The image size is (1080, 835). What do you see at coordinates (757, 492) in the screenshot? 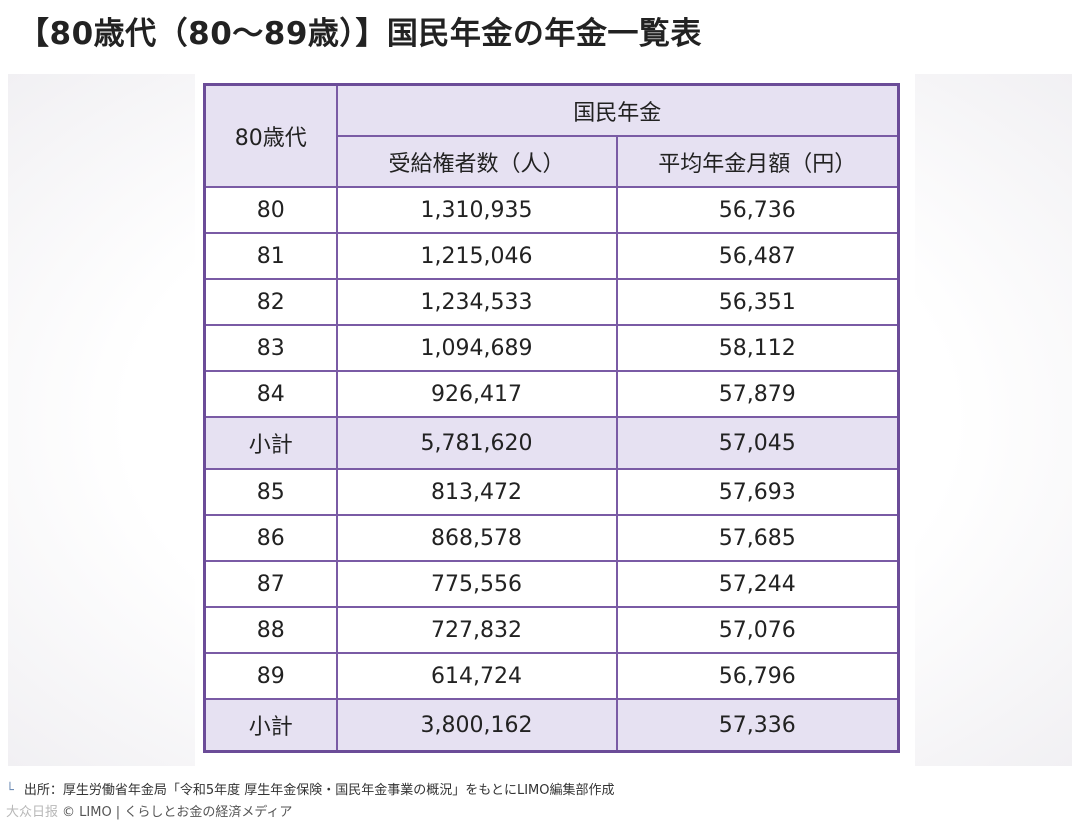
I see `average-cell: 57,693` at bounding box center [757, 492].